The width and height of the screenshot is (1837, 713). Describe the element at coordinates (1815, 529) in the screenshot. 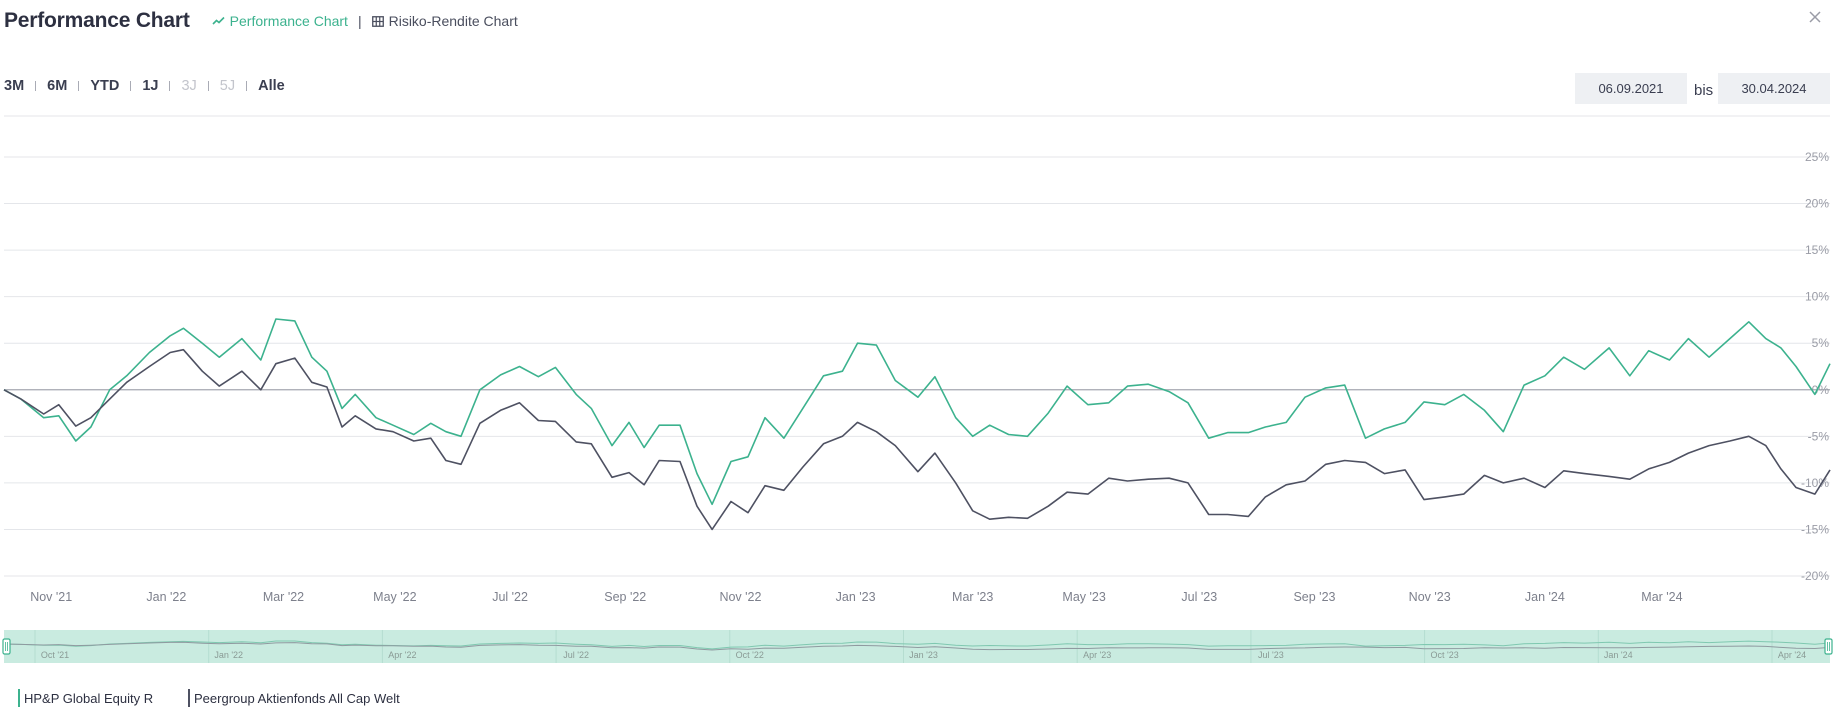

I see `y-tick-label: -15%` at that location.